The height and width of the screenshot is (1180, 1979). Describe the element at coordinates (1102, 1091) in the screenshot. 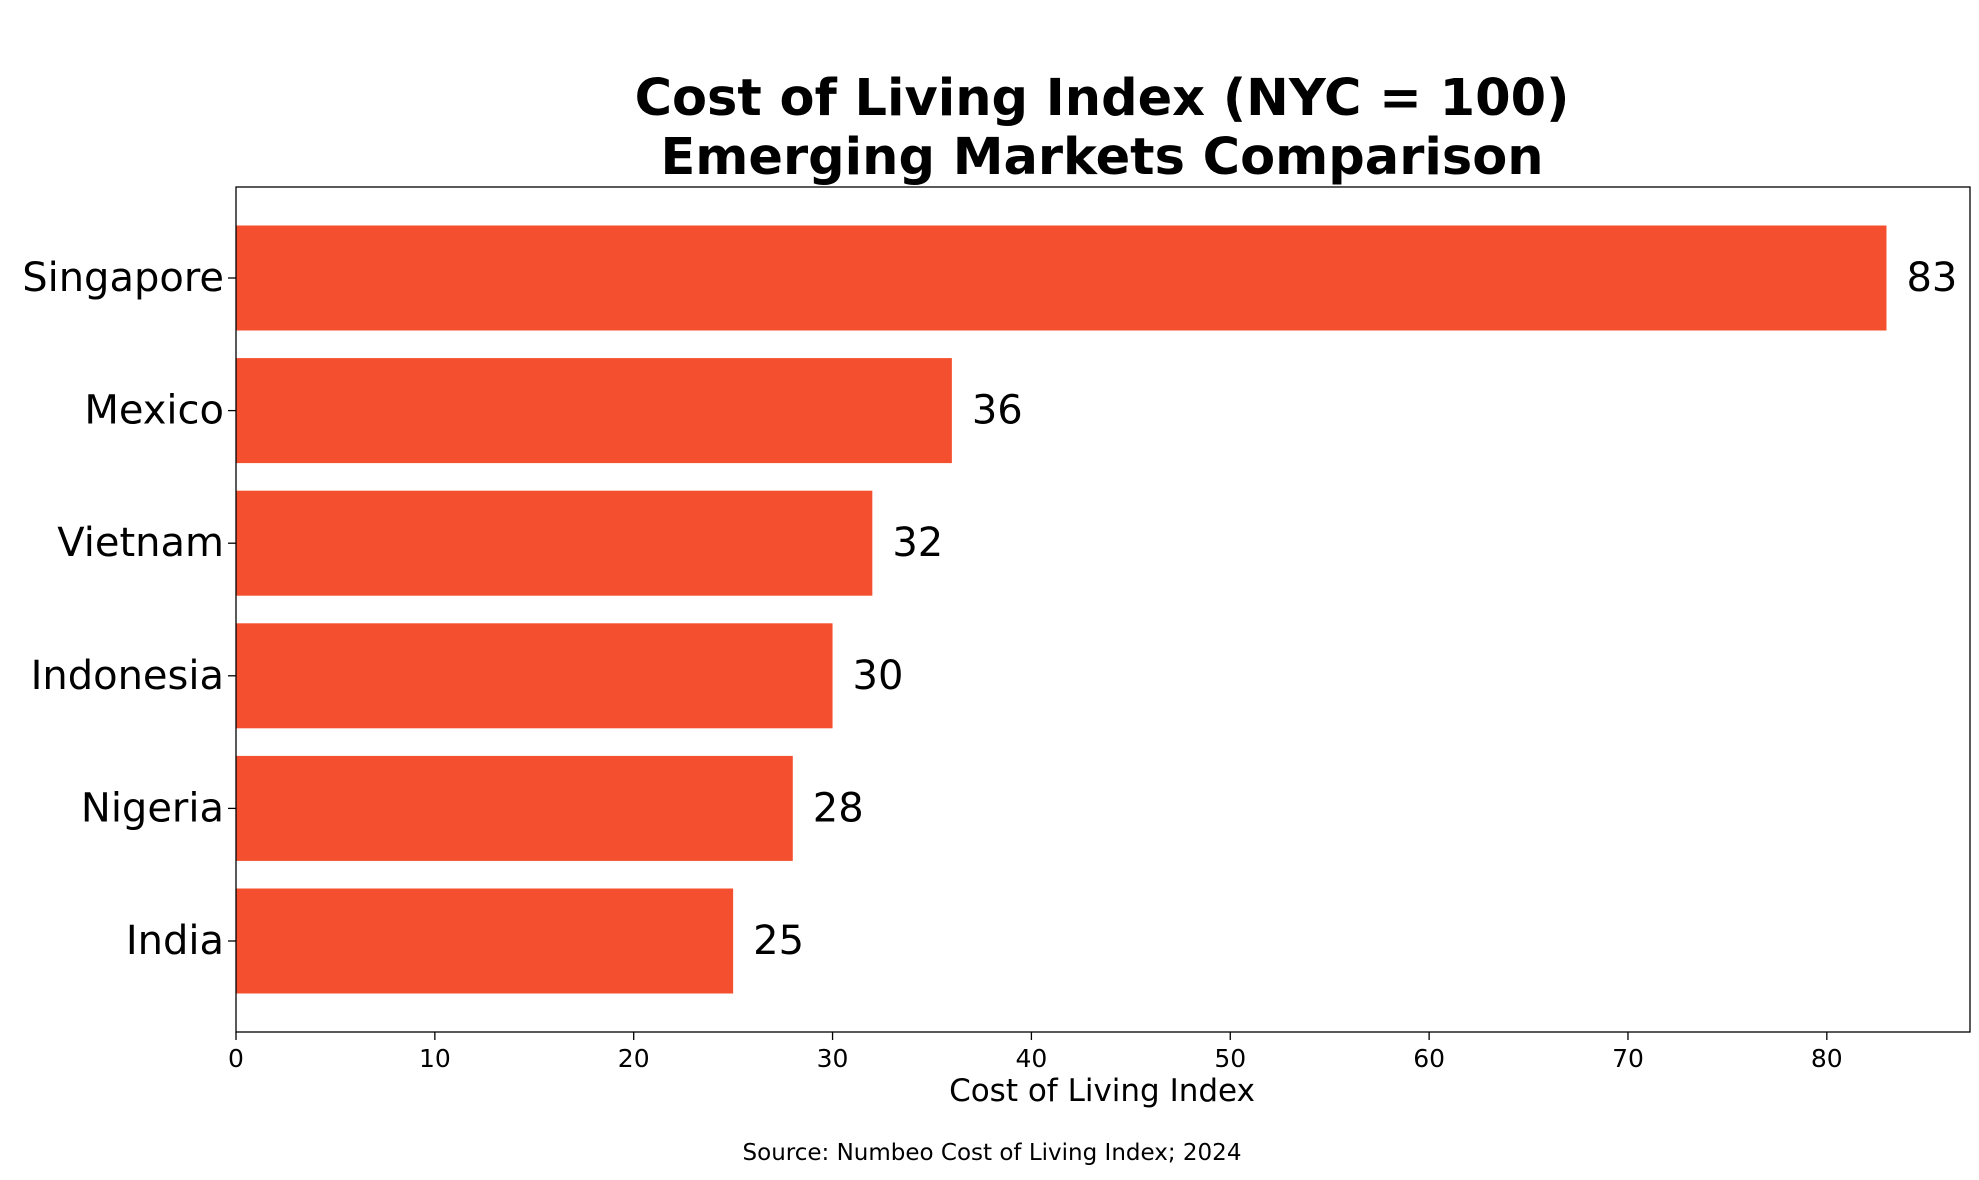

I see `x-axis-label: Cost of Living Index` at that location.